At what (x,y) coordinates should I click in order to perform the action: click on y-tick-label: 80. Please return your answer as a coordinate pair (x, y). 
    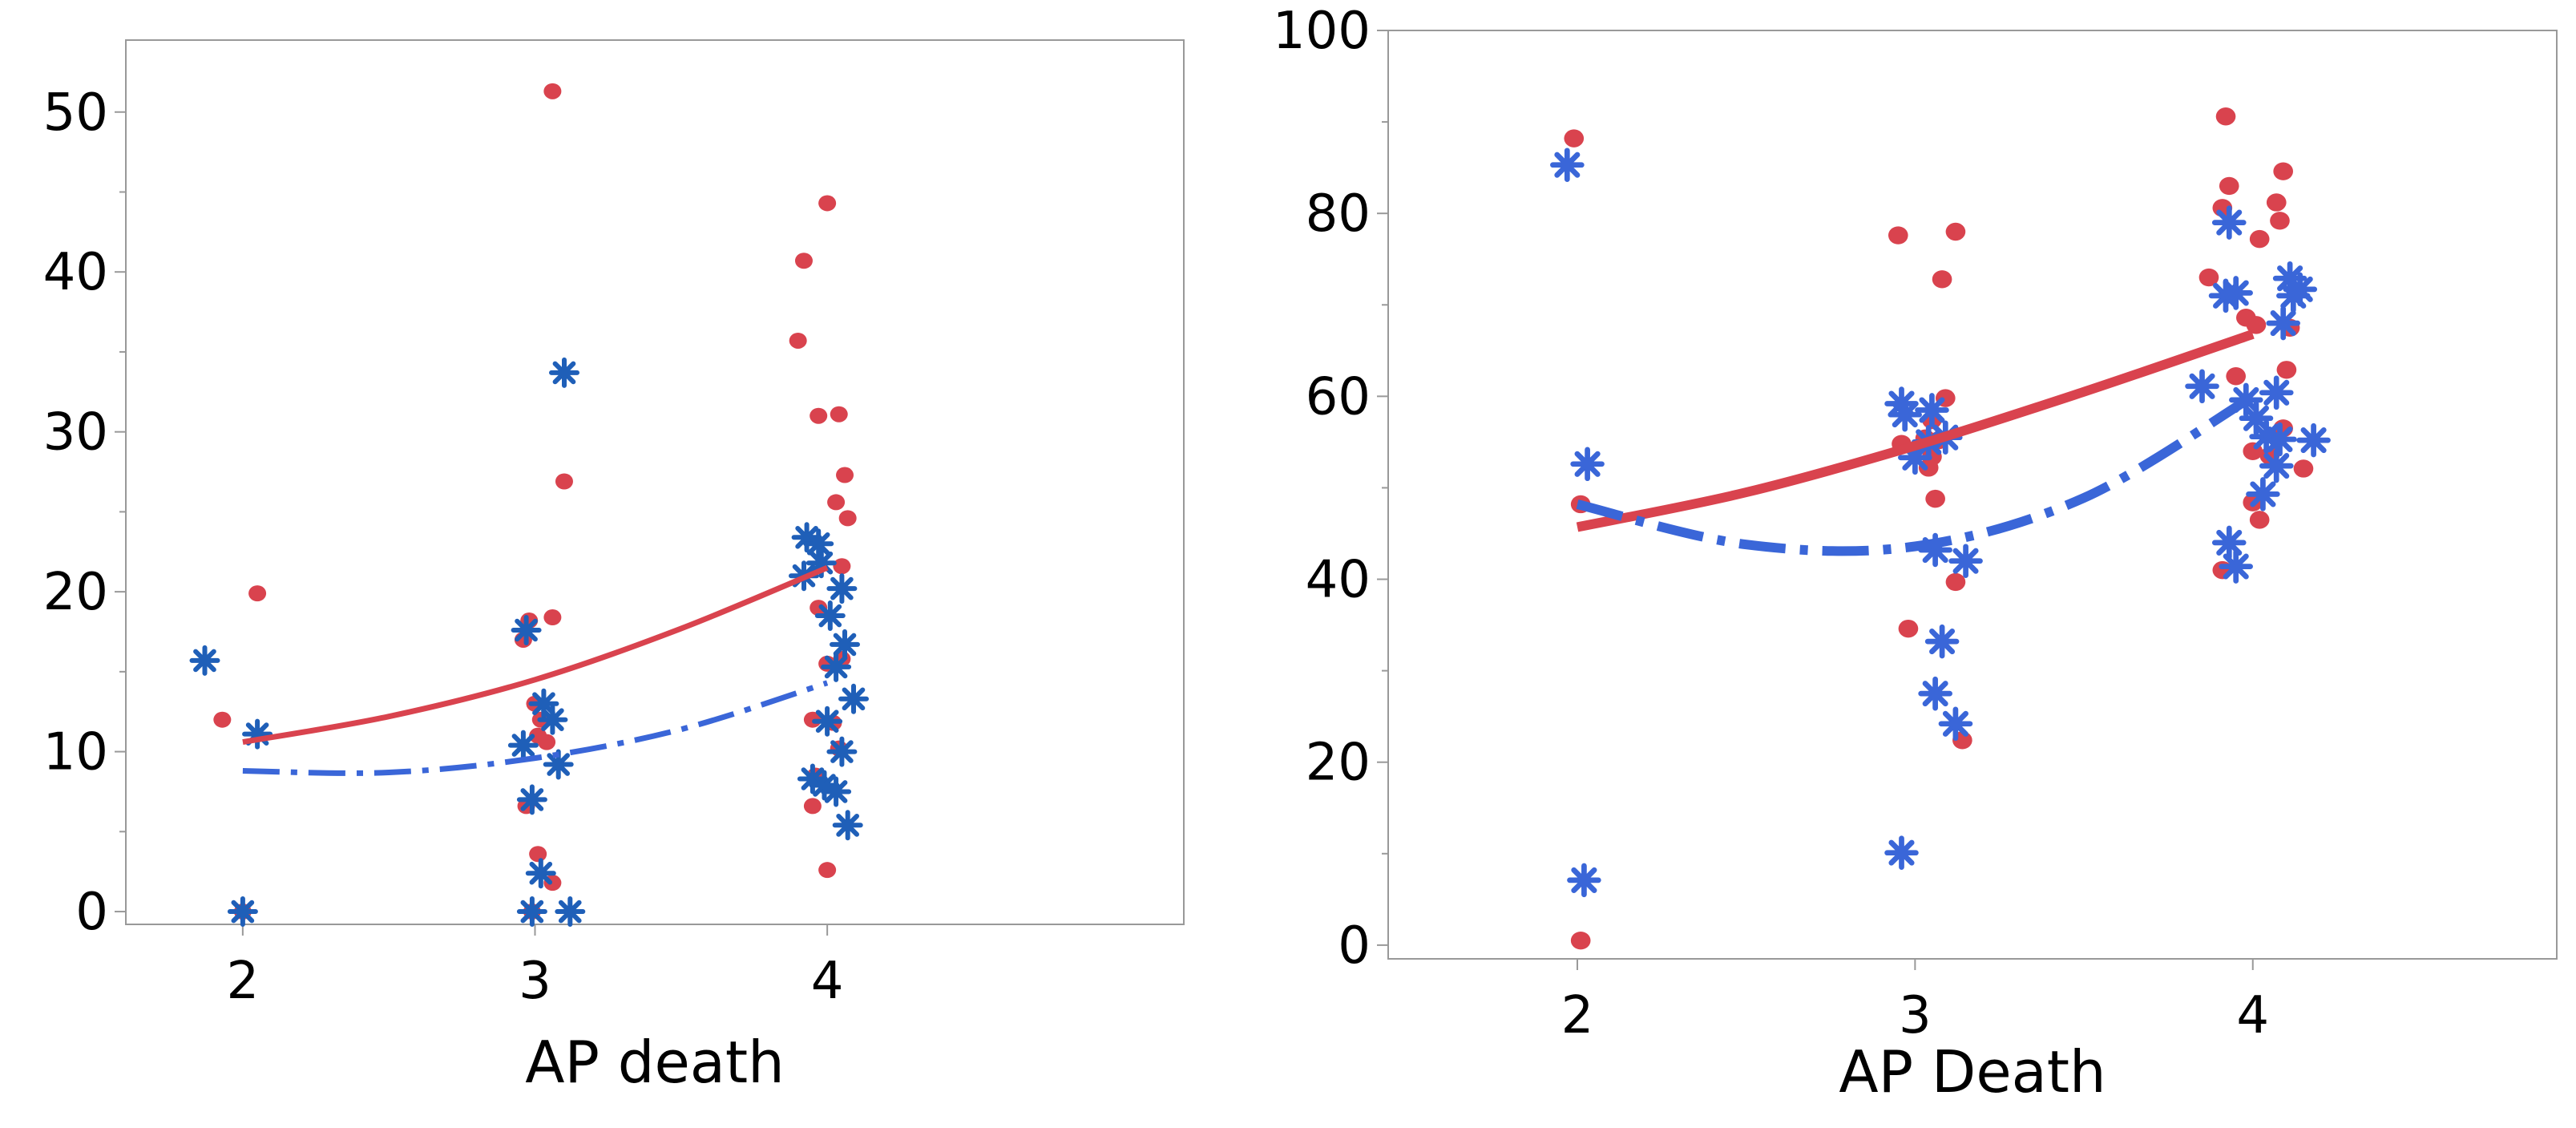
    Looking at the image, I should click on (1339, 214).